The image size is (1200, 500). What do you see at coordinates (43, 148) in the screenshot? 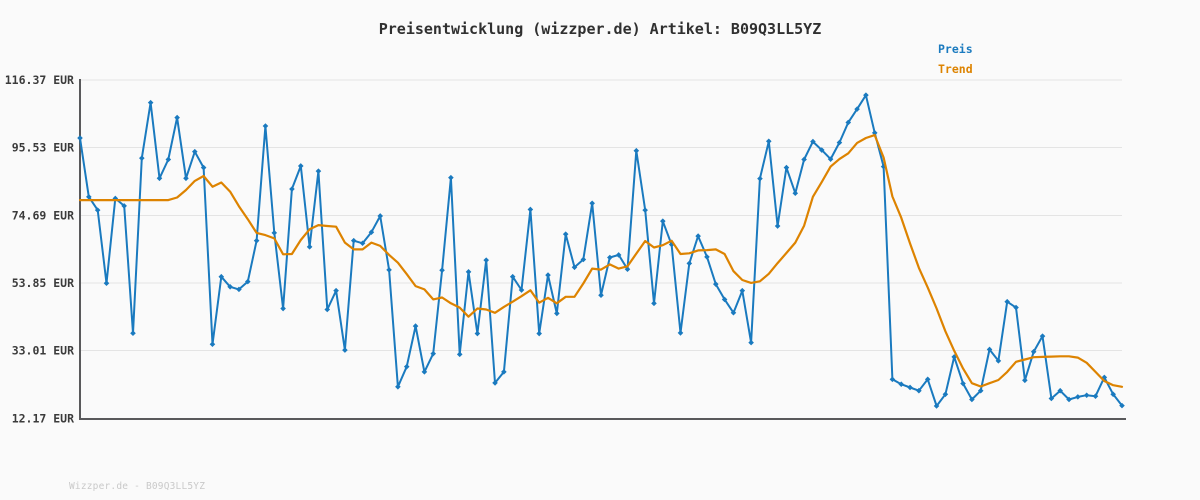
I see `y-axis-tick-label: 95.53 EUR` at bounding box center [43, 148].